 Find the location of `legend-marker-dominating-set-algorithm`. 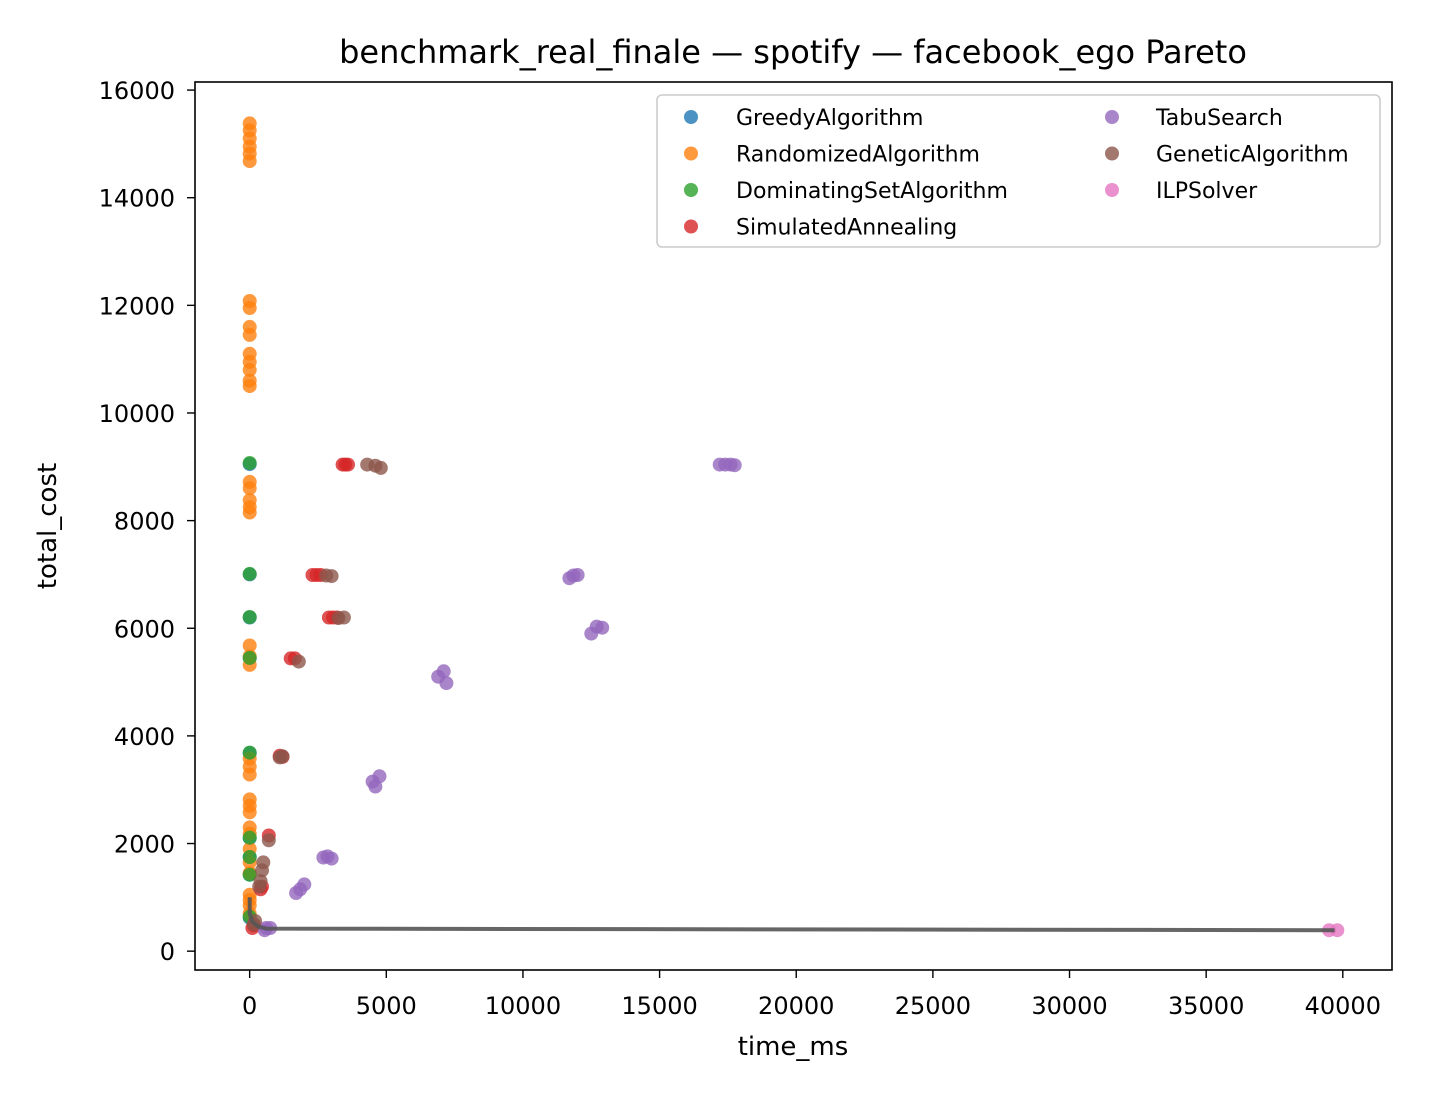

legend-marker-dominating-set-algorithm is located at coordinates (691, 190).